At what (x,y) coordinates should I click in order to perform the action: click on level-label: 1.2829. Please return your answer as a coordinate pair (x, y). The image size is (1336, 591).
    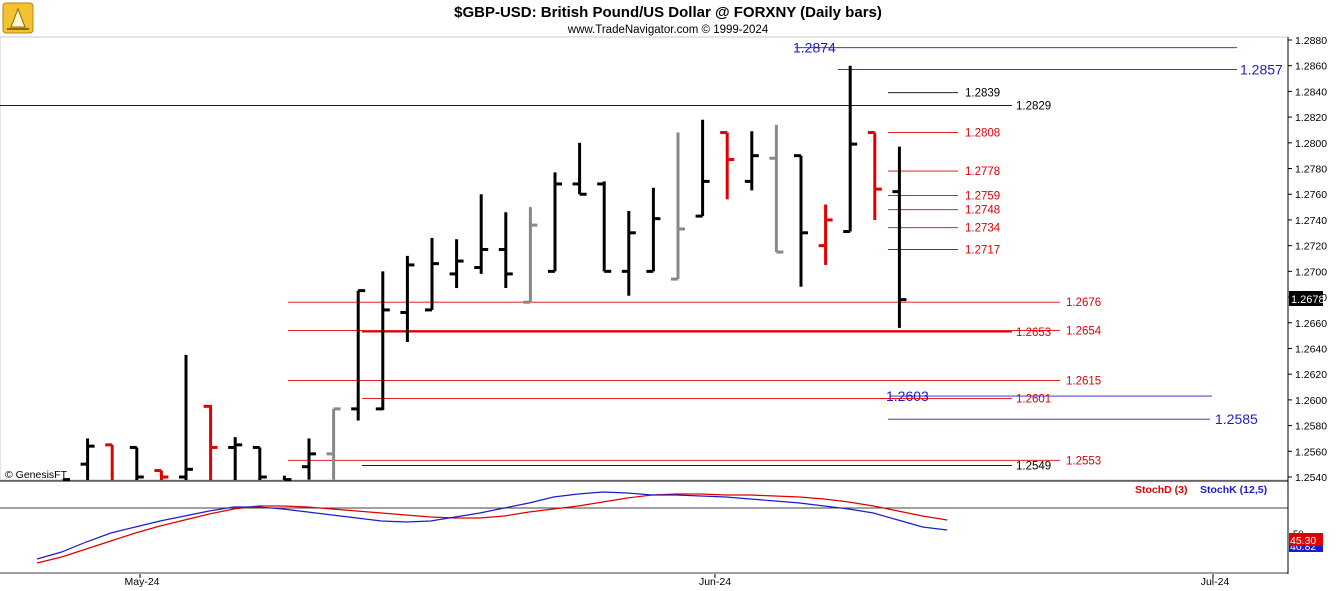
    Looking at the image, I should click on (1033, 107).